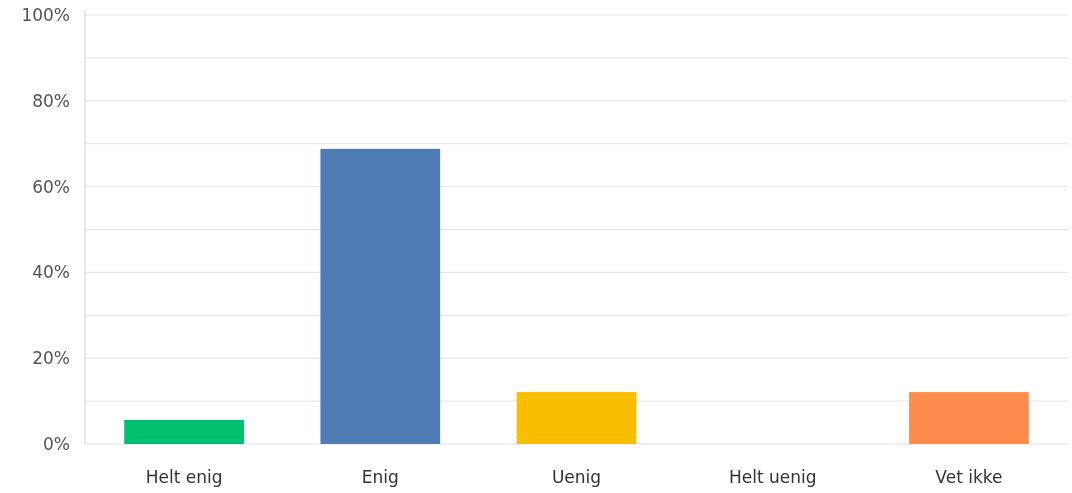 The height and width of the screenshot is (493, 1072). What do you see at coordinates (51, 358) in the screenshot?
I see `y-tick-label: 20%` at bounding box center [51, 358].